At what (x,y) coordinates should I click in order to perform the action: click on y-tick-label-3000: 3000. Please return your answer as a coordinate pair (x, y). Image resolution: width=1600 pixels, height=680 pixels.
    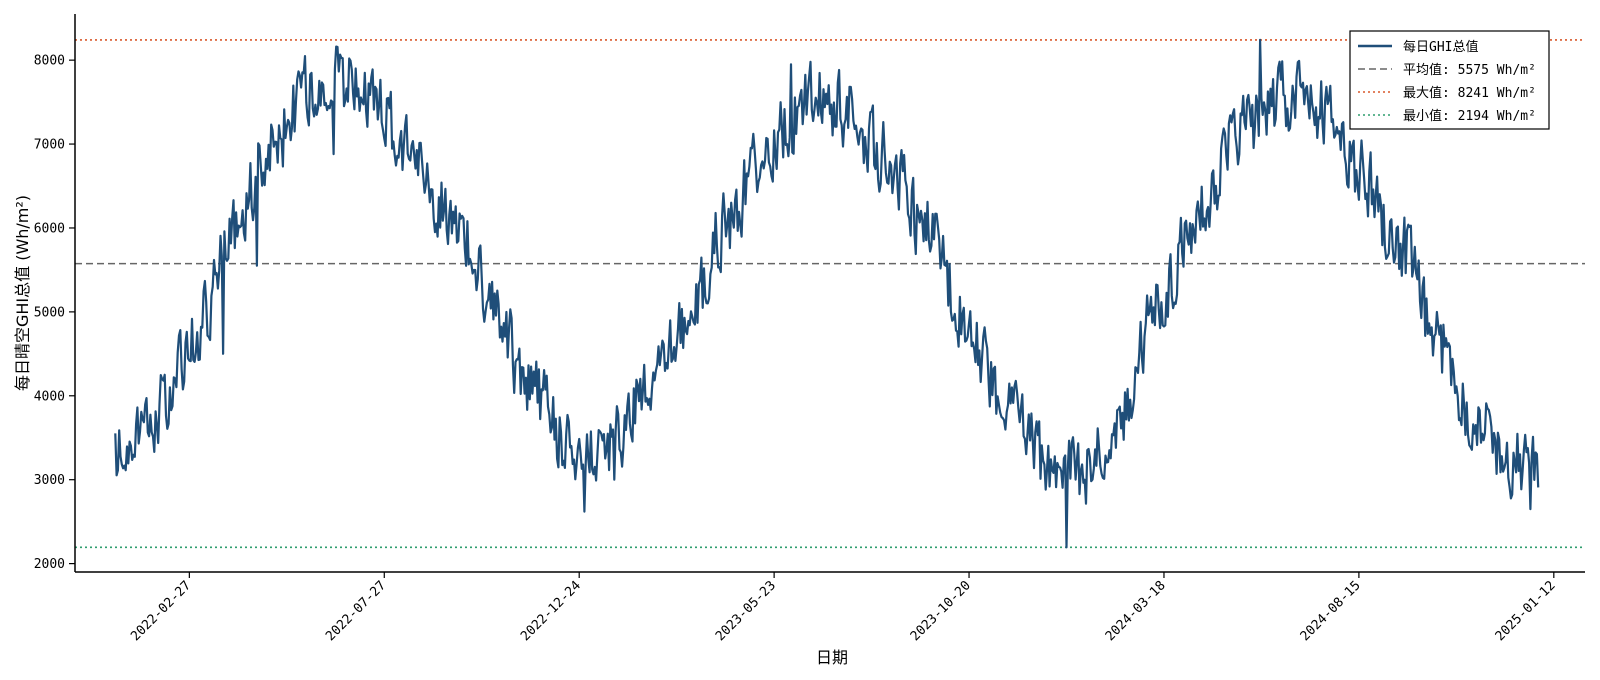
    Looking at the image, I should click on (49, 480).